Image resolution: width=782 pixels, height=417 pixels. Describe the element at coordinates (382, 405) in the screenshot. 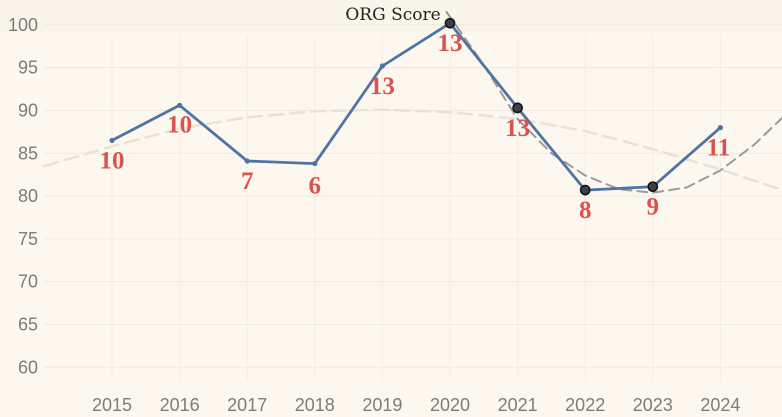

I see `x-tick-label: 2019` at that location.